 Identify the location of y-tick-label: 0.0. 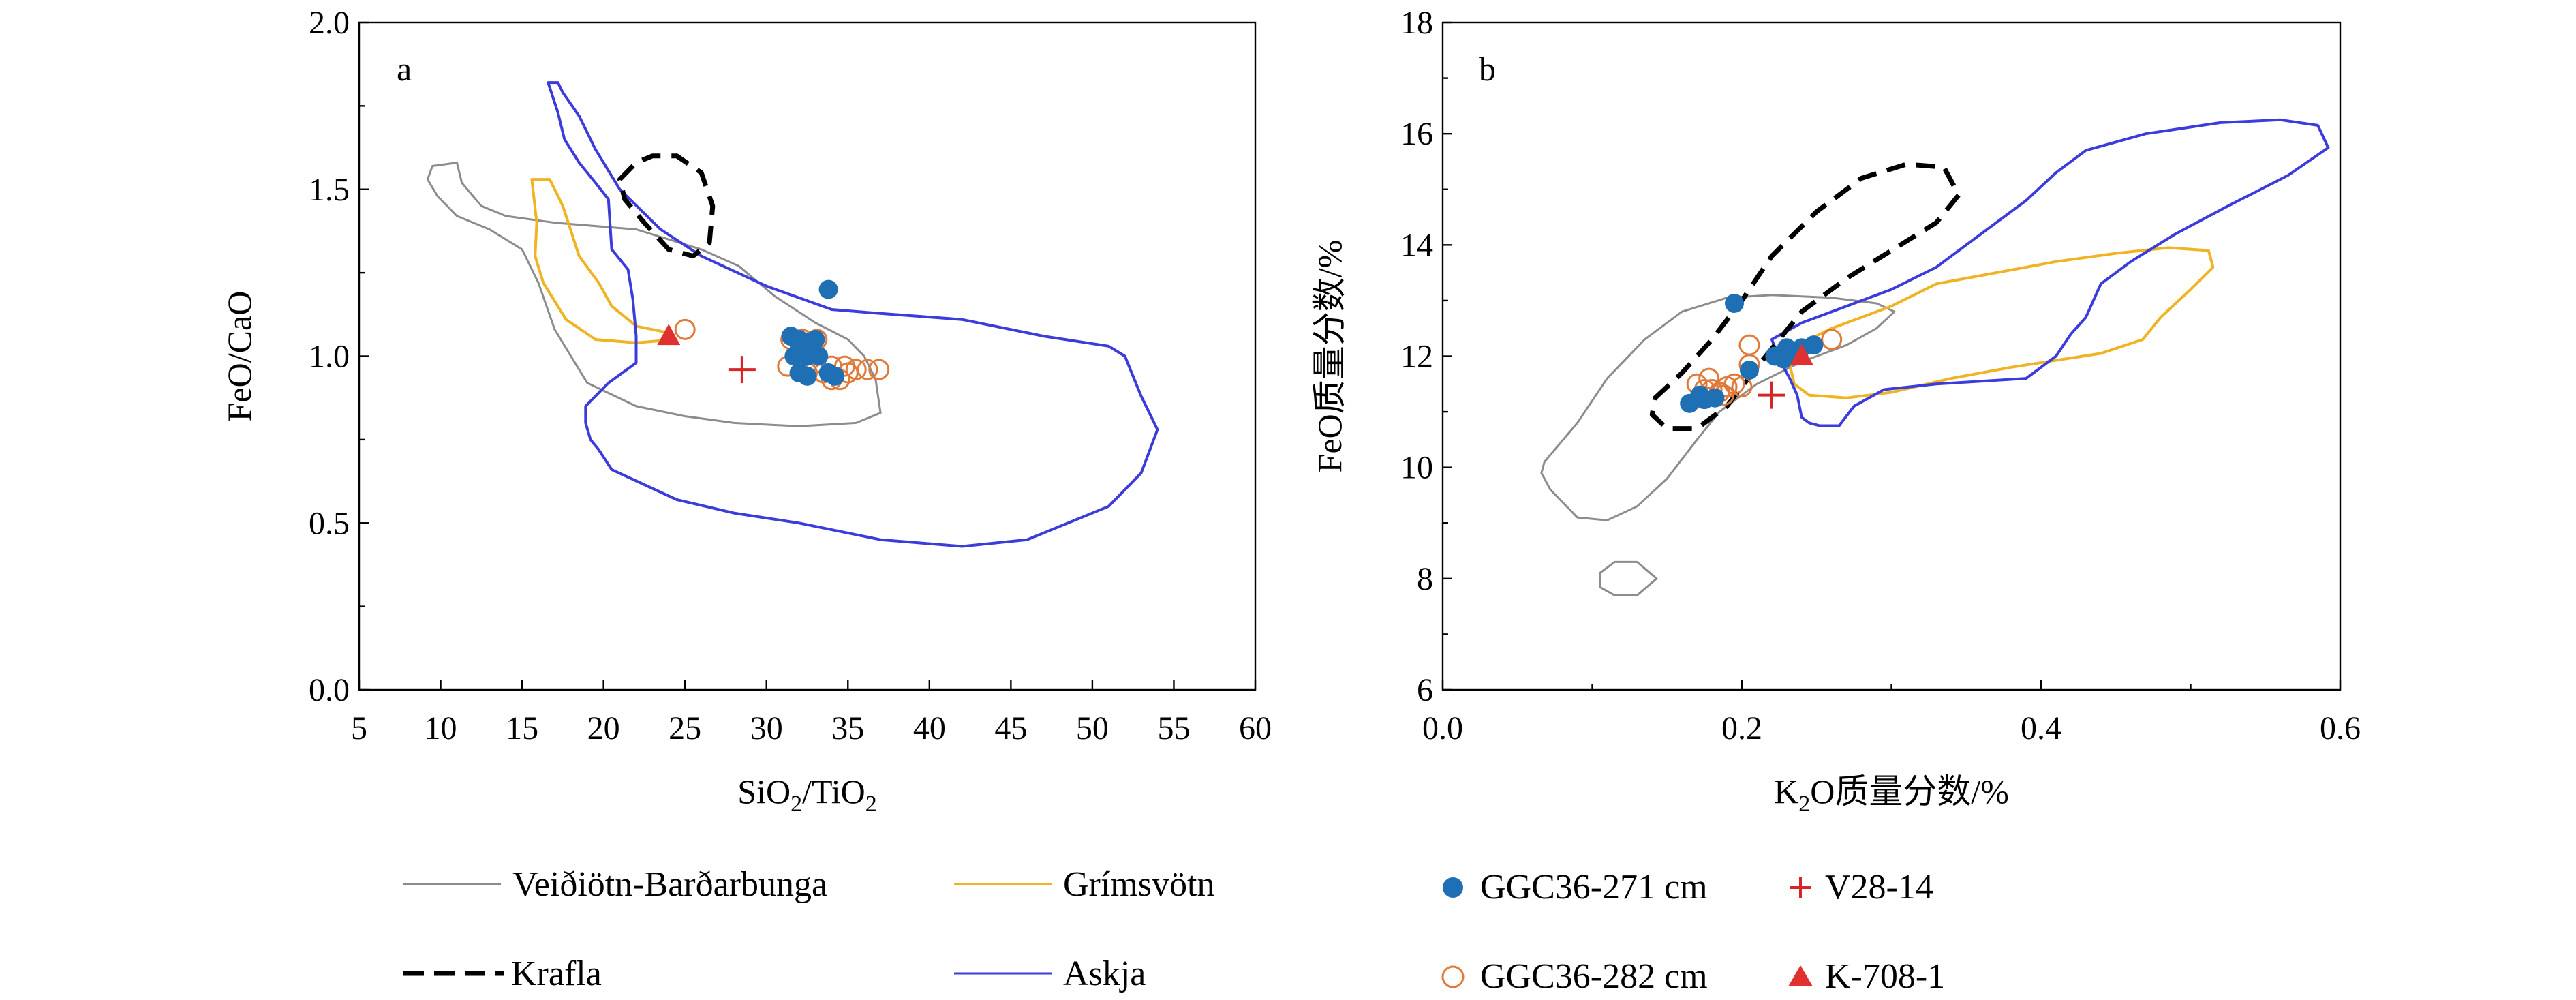
(329, 690).